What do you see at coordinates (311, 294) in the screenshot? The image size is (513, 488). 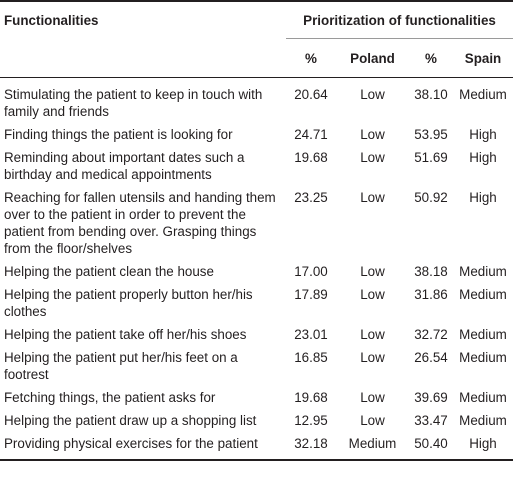 I see `poland-percent-cell: 17.89` at bounding box center [311, 294].